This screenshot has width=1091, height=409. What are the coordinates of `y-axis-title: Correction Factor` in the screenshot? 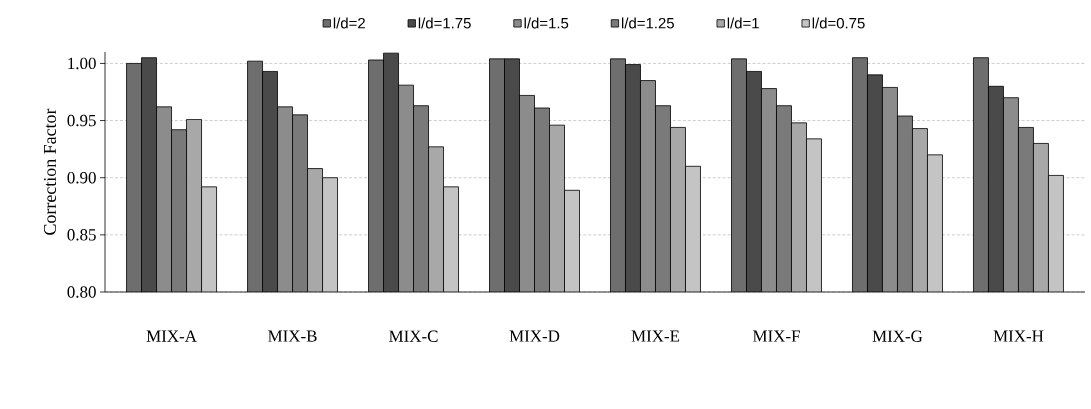 It's located at (49, 171).